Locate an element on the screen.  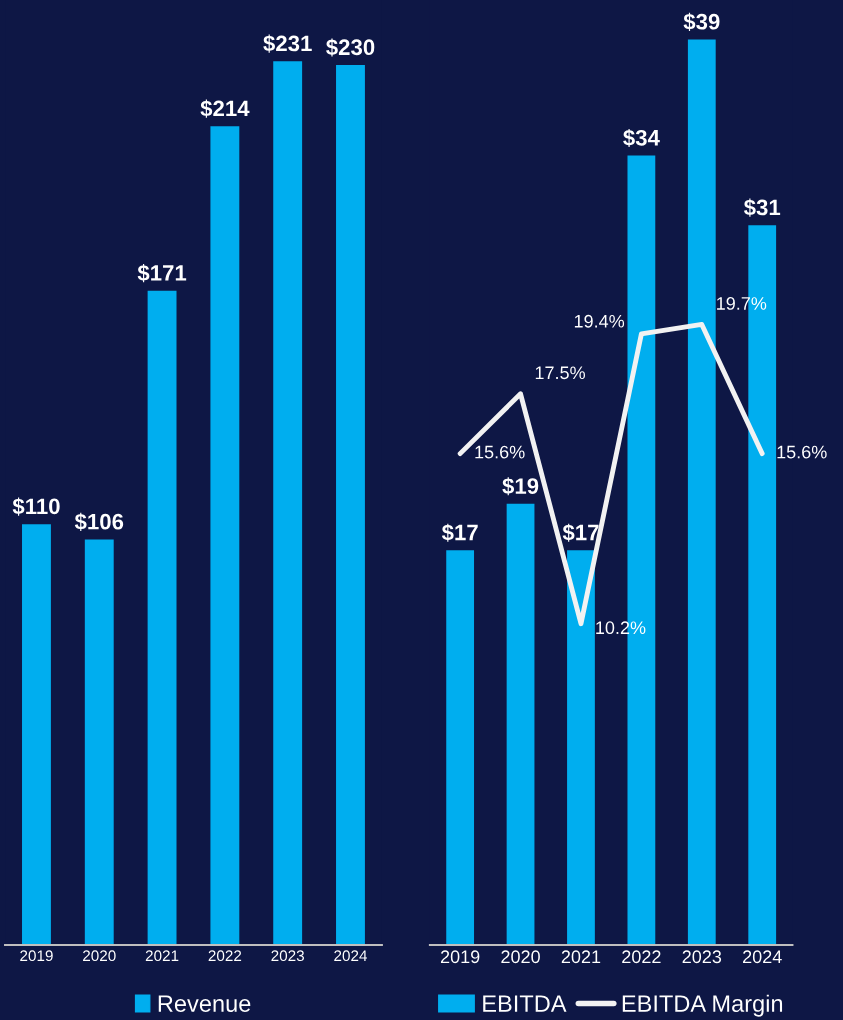
data-label: $110 is located at coordinates (36, 506).